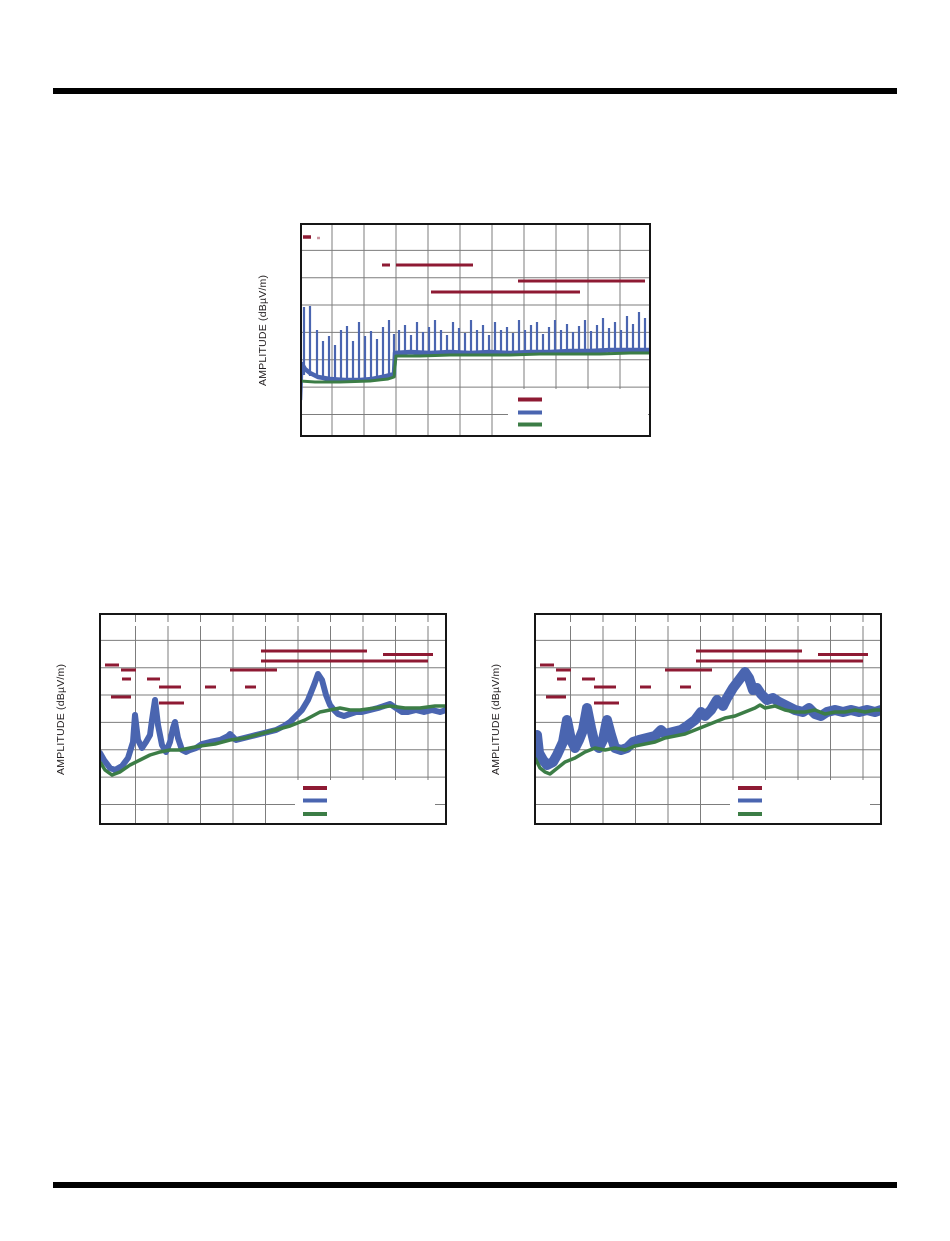 This screenshot has height=1241, width=950. I want to click on chart1-y-axis-label: AMPLITUDE (dBµV/m), so click(263, 330).